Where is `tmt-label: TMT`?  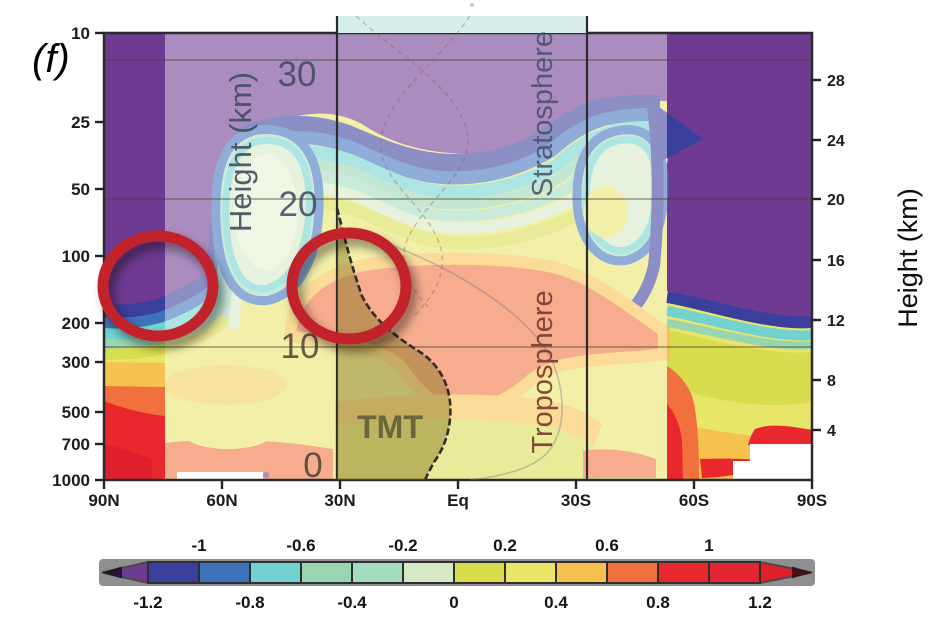
tmt-label: TMT is located at coordinates (390, 427).